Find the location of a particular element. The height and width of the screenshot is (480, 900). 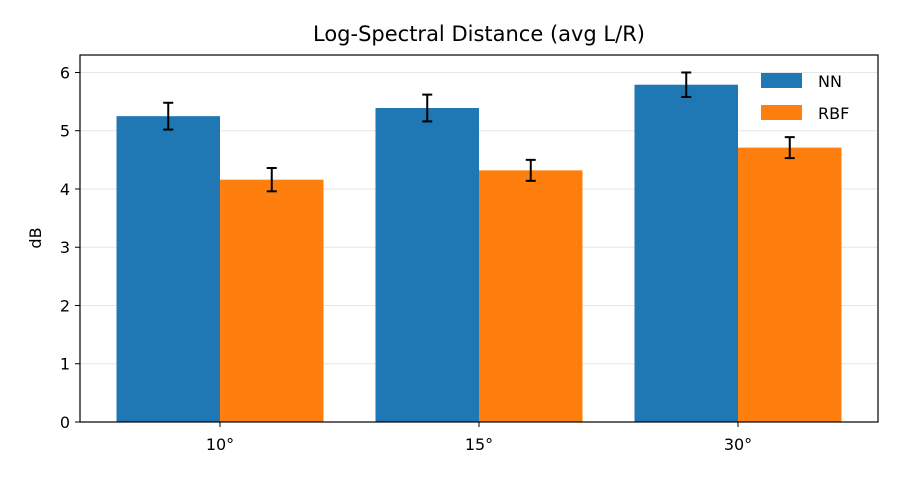

y-tick-label-5: 5 is located at coordinates (65, 131).